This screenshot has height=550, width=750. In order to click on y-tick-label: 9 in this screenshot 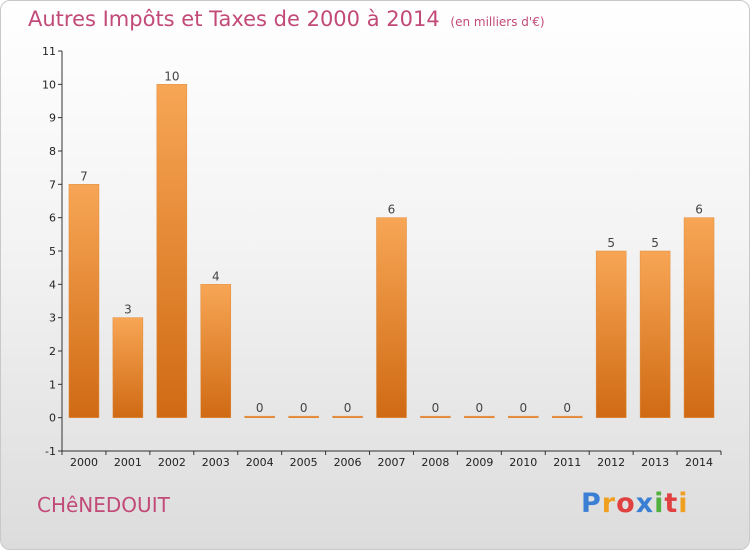, I will do `click(52, 118)`.